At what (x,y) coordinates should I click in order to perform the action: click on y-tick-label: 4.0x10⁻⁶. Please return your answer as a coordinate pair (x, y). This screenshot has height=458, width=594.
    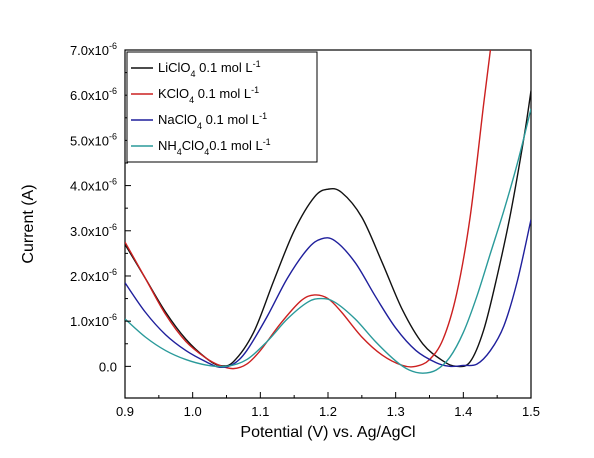
    Looking at the image, I should click on (93, 185).